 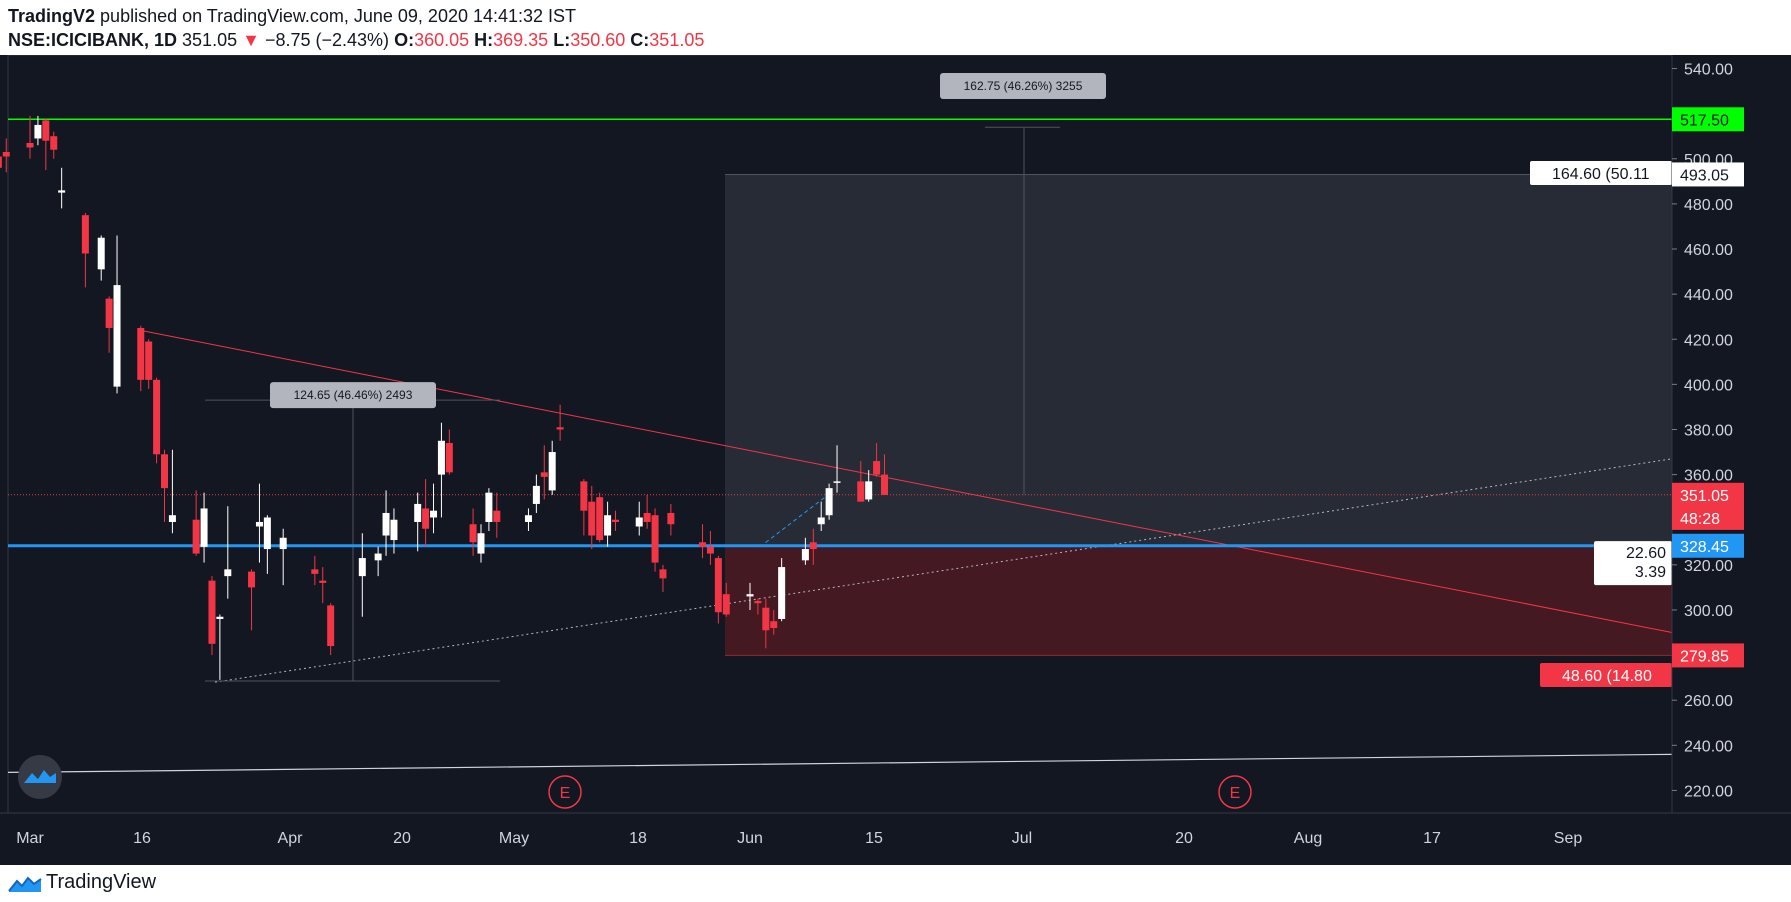 What do you see at coordinates (677, 40) in the screenshot?
I see `close-value: 351.05` at bounding box center [677, 40].